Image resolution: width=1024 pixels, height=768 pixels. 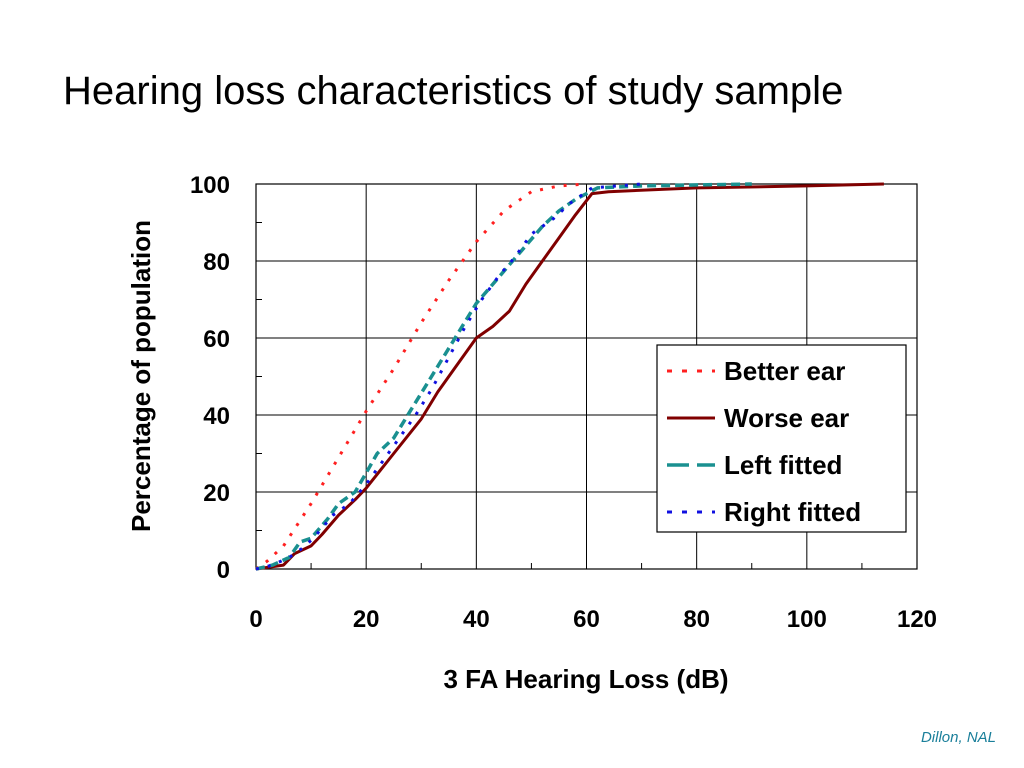 What do you see at coordinates (216, 416) in the screenshot?
I see `y-tick-label: 40` at bounding box center [216, 416].